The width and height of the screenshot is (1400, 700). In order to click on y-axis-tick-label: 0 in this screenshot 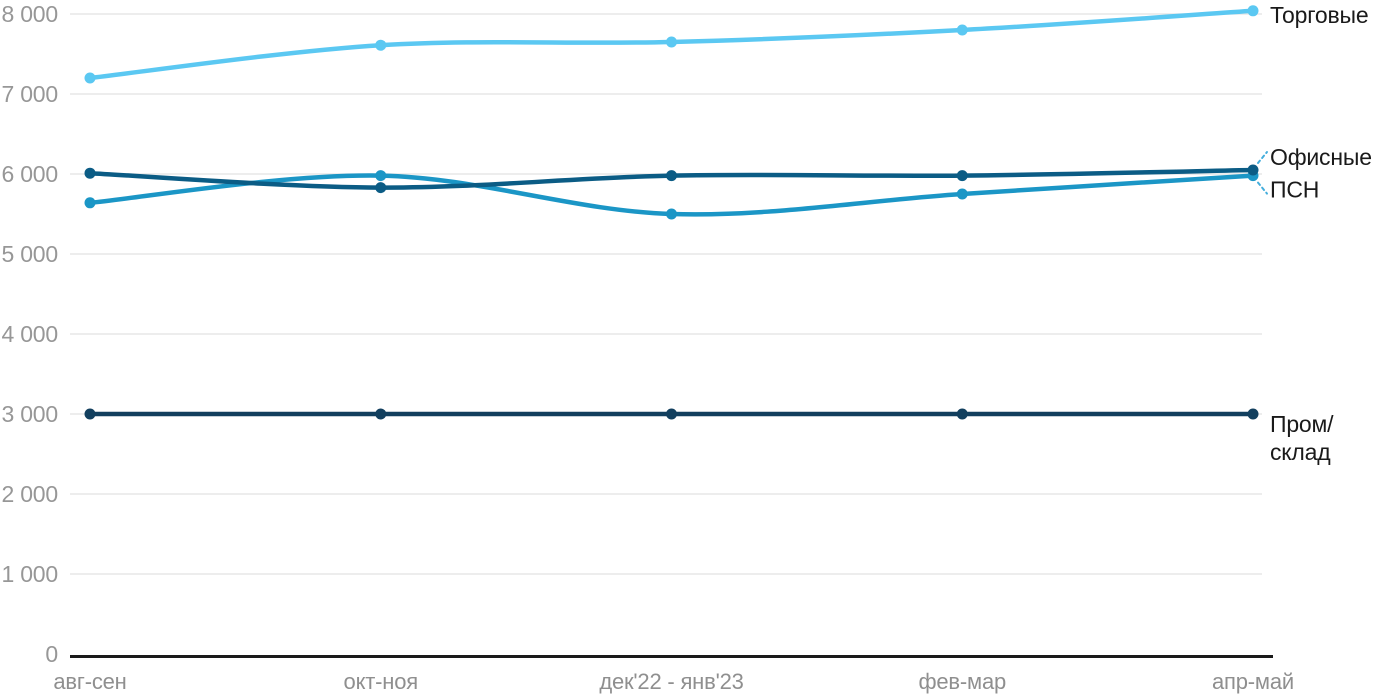, I will do `click(51, 654)`.